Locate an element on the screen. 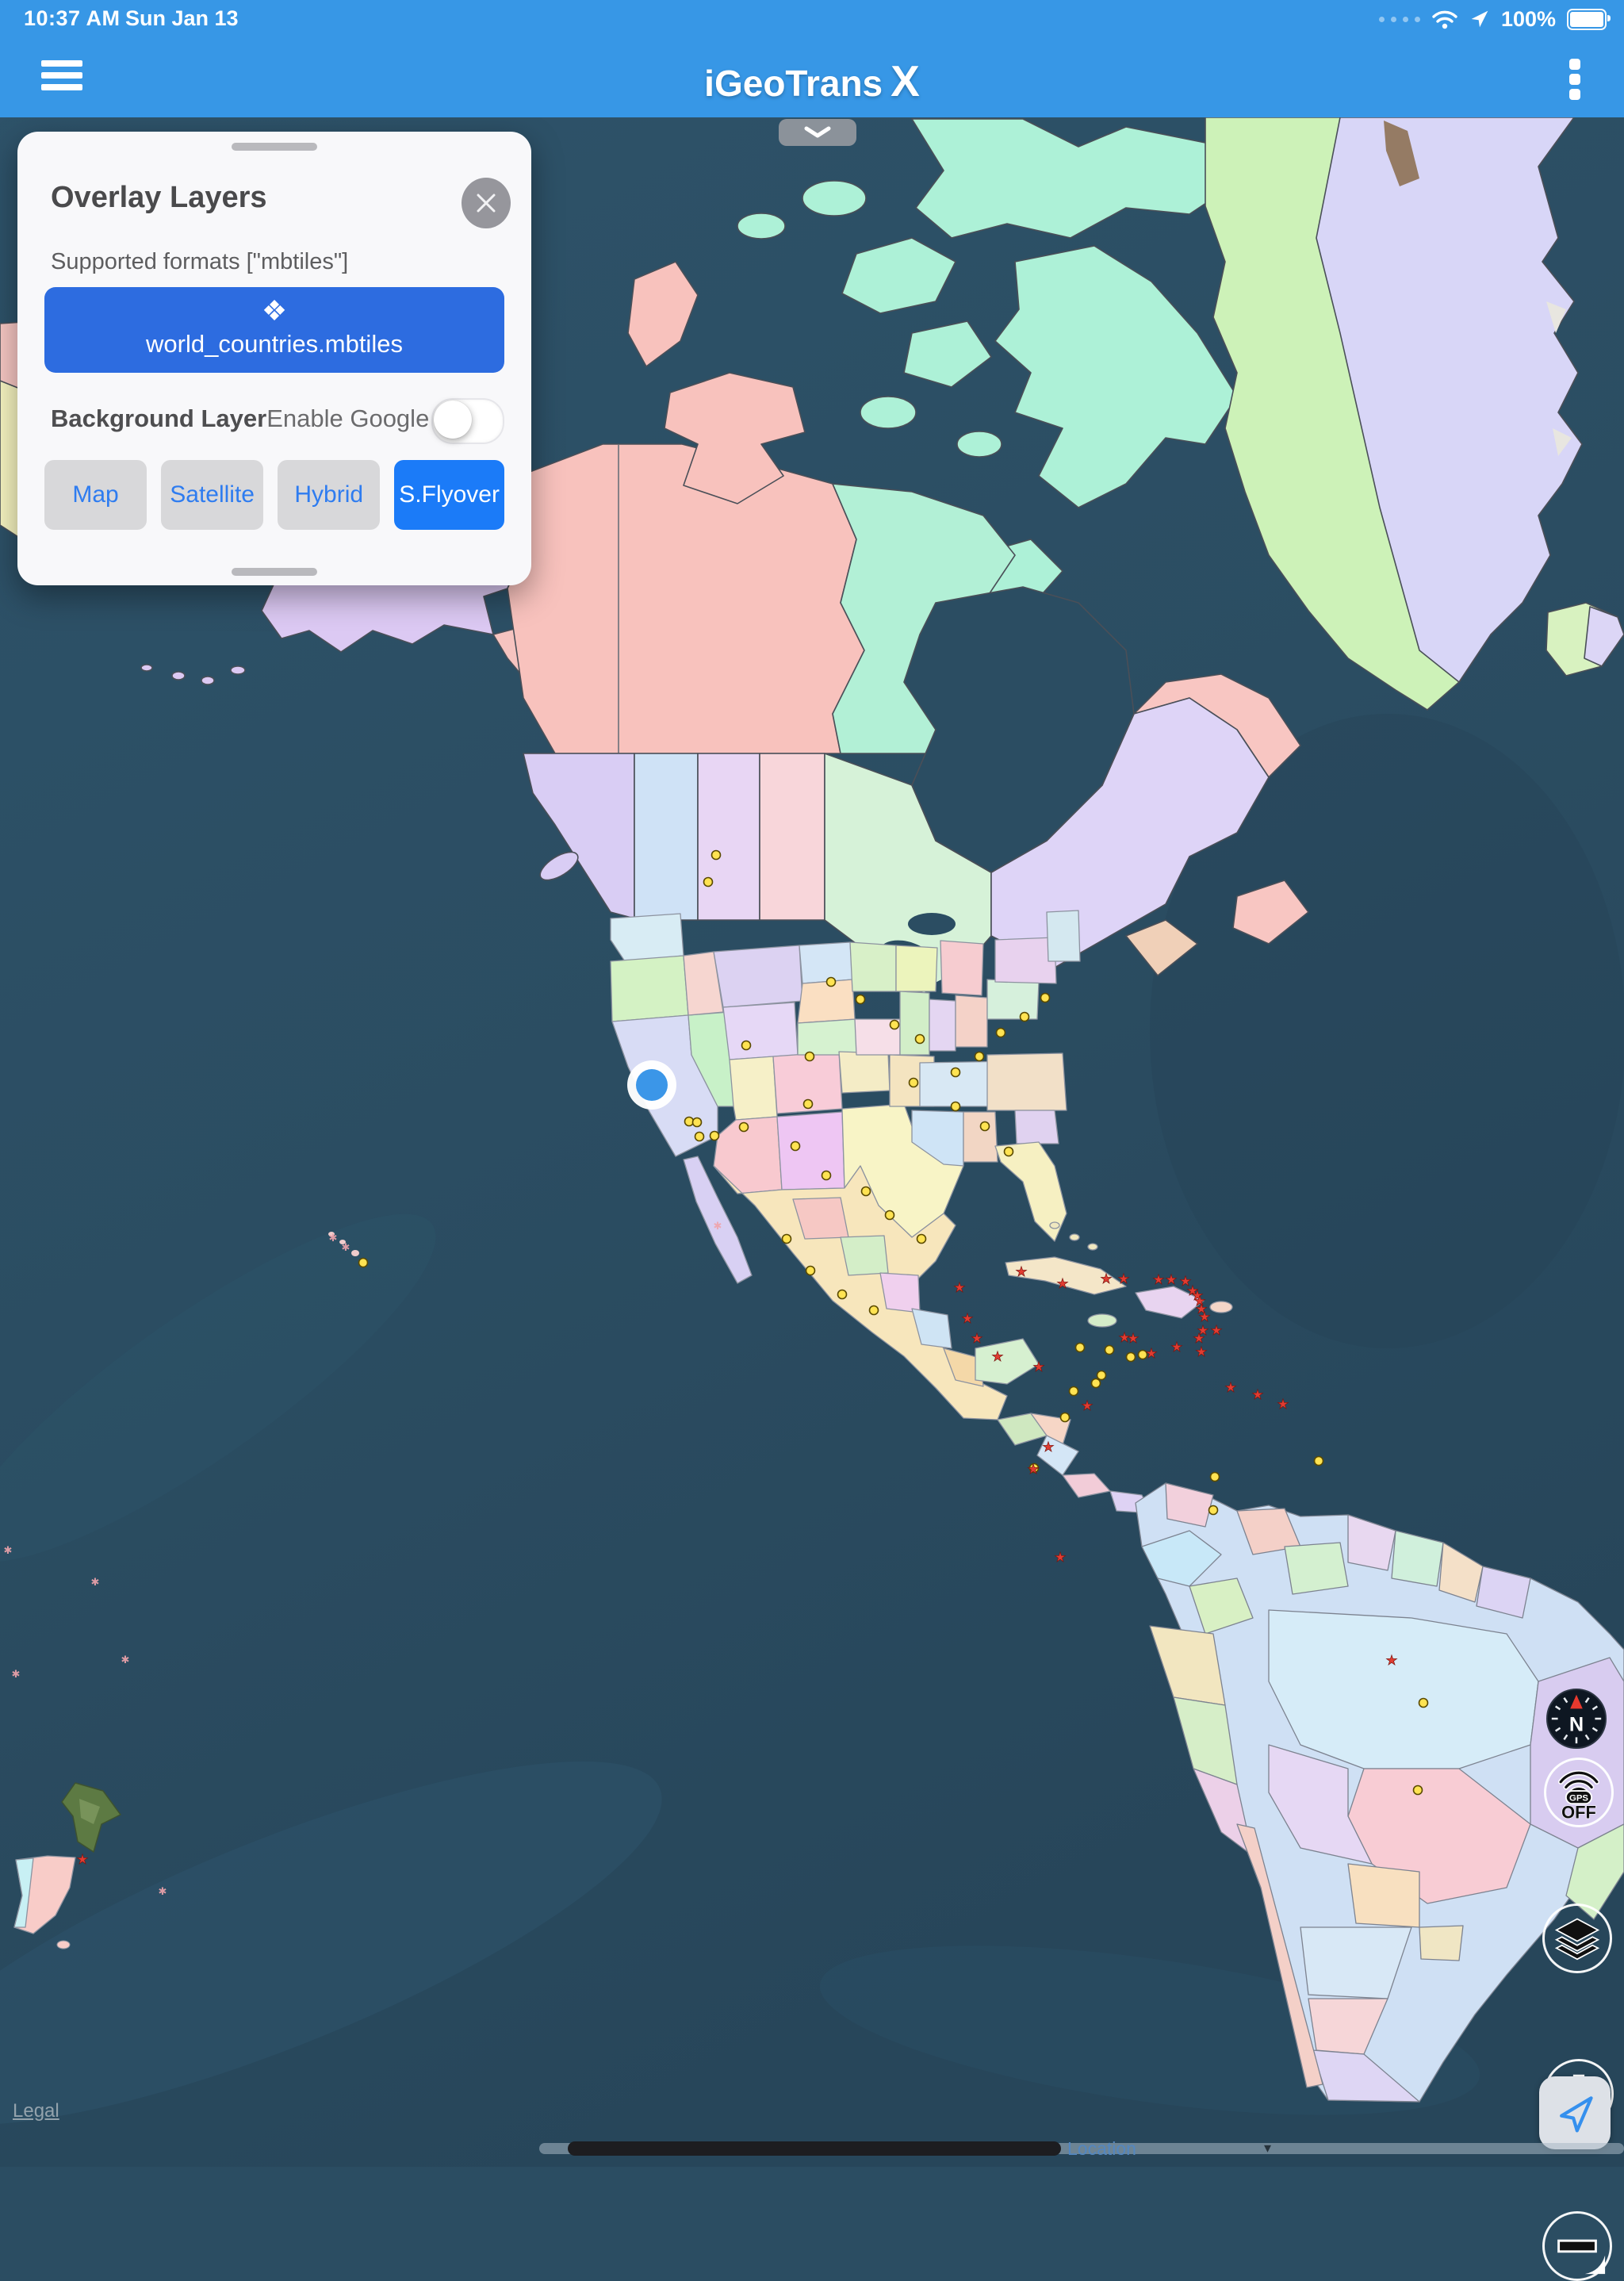 This screenshot has width=1624, height=2281. locate-me-button is located at coordinates (1575, 2112).